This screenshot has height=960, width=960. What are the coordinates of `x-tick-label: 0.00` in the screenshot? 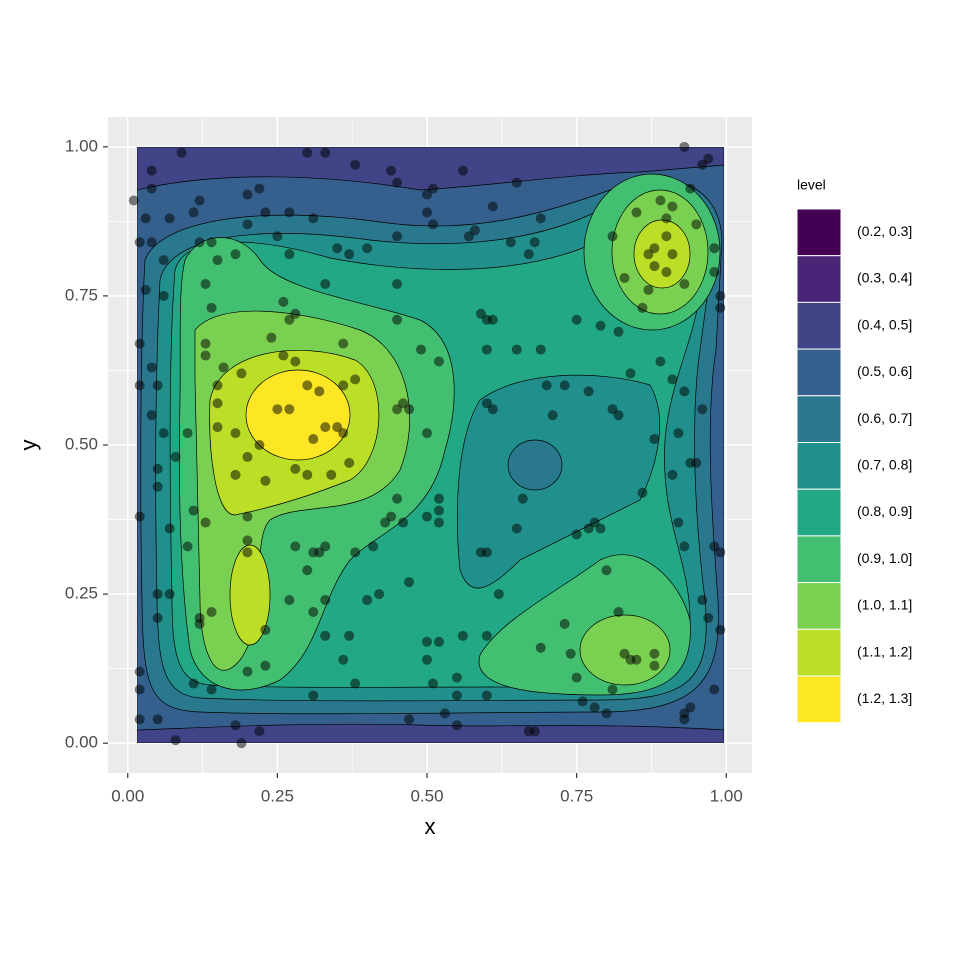 It's located at (127, 795).